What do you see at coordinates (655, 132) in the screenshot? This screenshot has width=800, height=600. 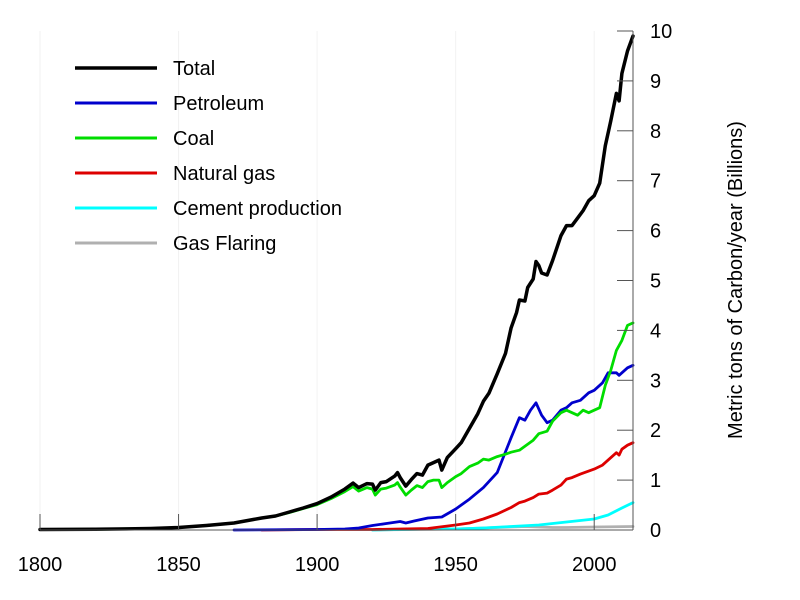 I see `y-tick-label: 8` at bounding box center [655, 132].